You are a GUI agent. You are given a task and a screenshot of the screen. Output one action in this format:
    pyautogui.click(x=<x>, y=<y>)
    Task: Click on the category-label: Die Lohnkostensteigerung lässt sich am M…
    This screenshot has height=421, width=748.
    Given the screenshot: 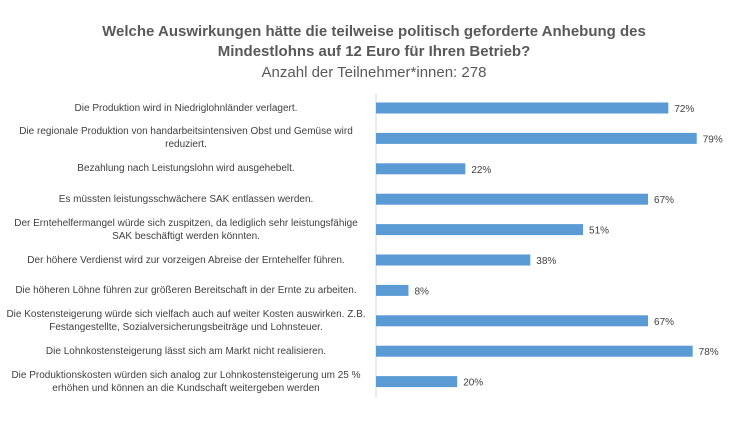 What is the action you would take?
    pyautogui.click(x=186, y=351)
    